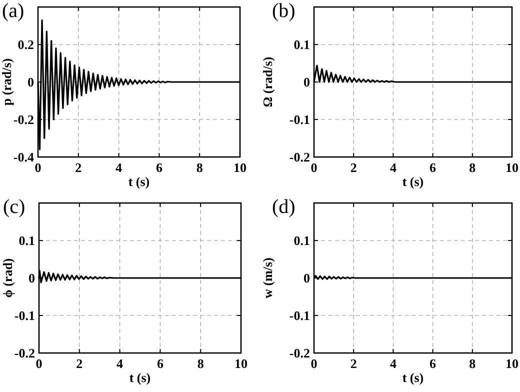 The image size is (520, 392). What do you see at coordinates (267, 82) in the screenshot?
I see `y-axis-title: Ω (rad/s)` at bounding box center [267, 82].